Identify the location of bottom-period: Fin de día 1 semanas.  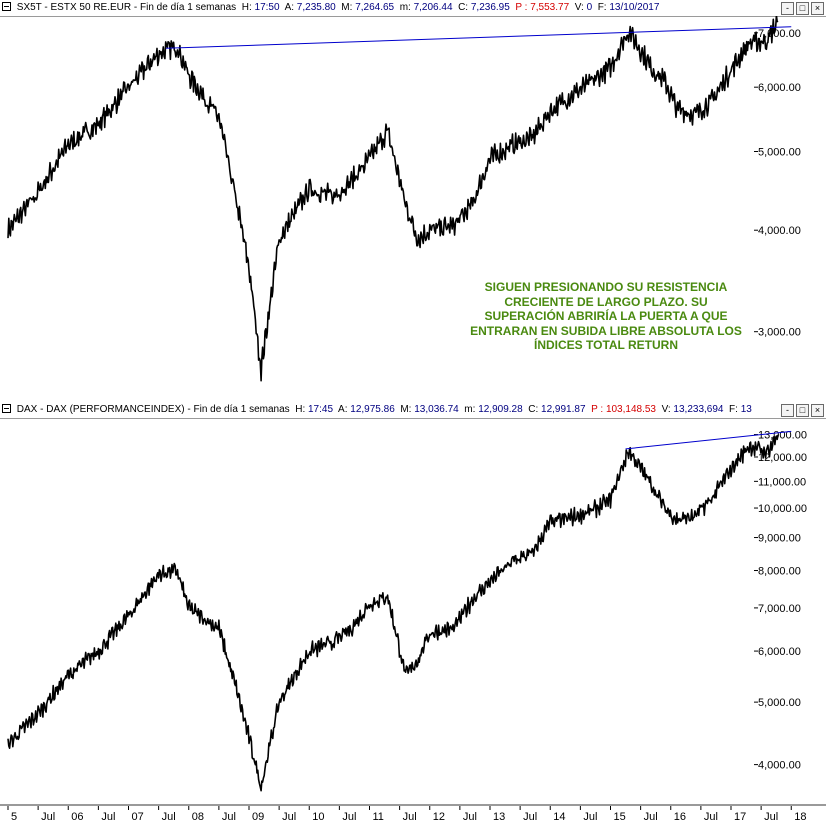
(241, 409).